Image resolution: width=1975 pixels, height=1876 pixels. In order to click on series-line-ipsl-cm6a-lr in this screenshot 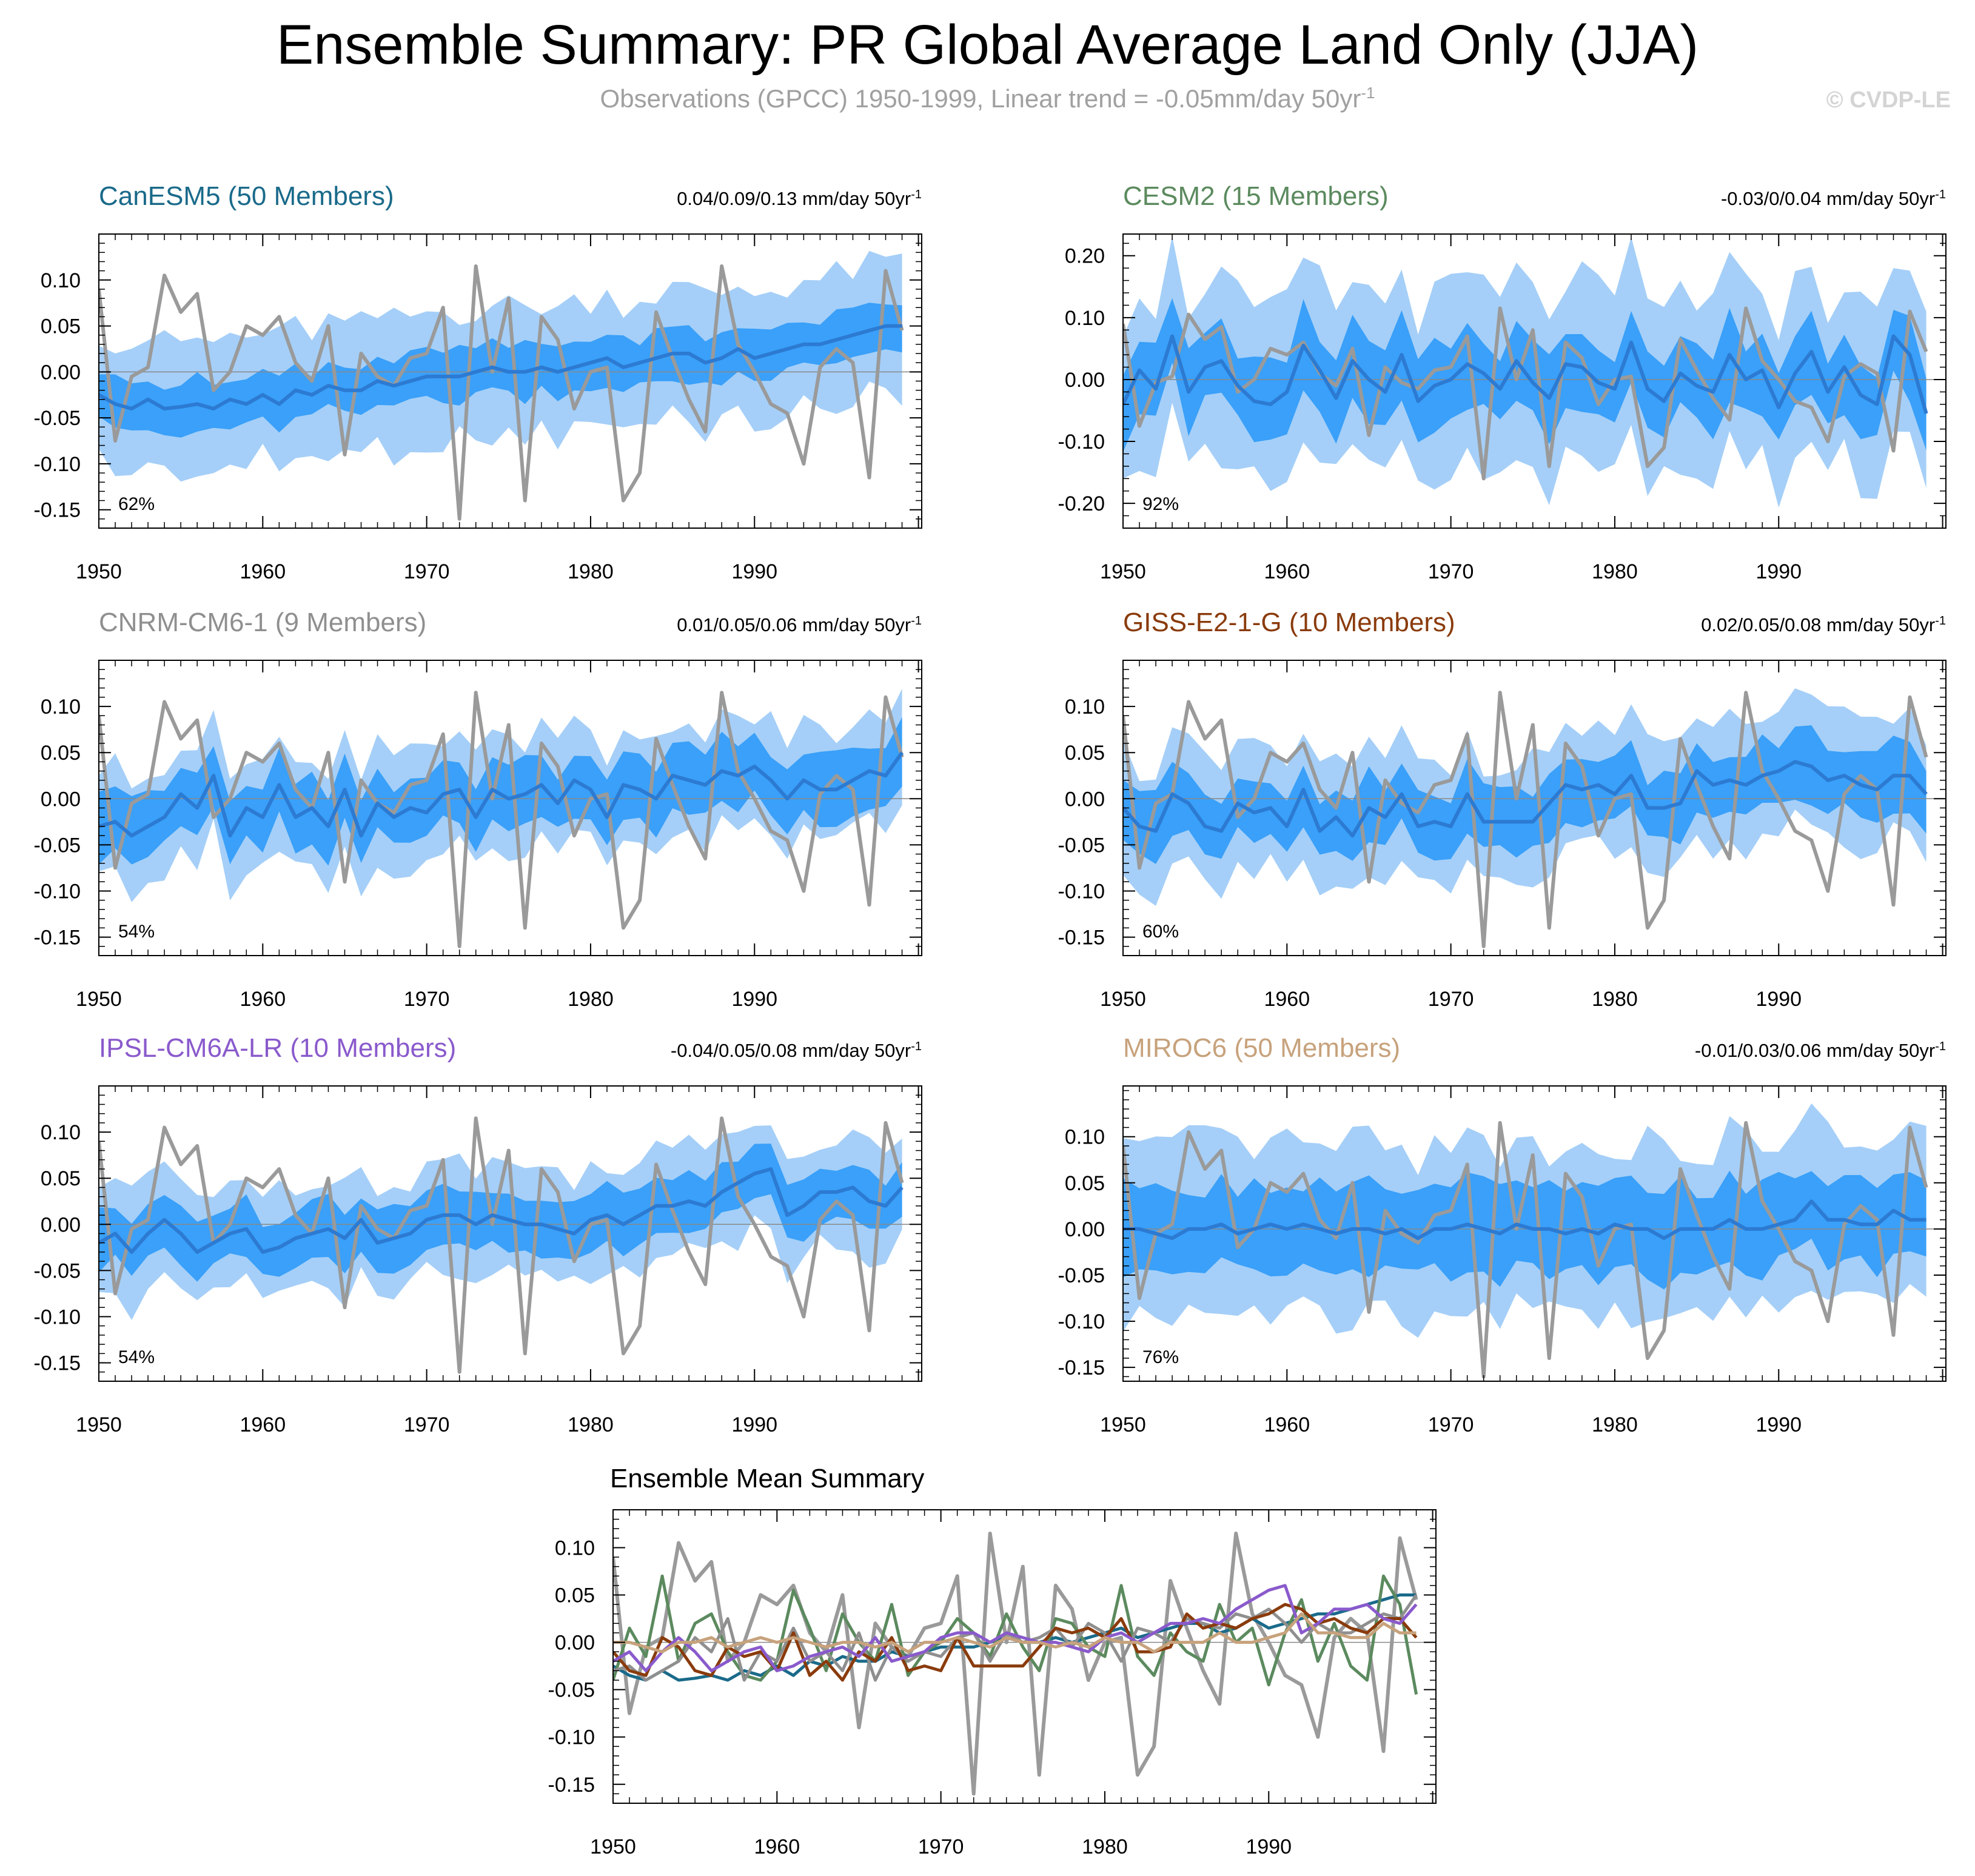, I will do `click(1016, 1628)`.